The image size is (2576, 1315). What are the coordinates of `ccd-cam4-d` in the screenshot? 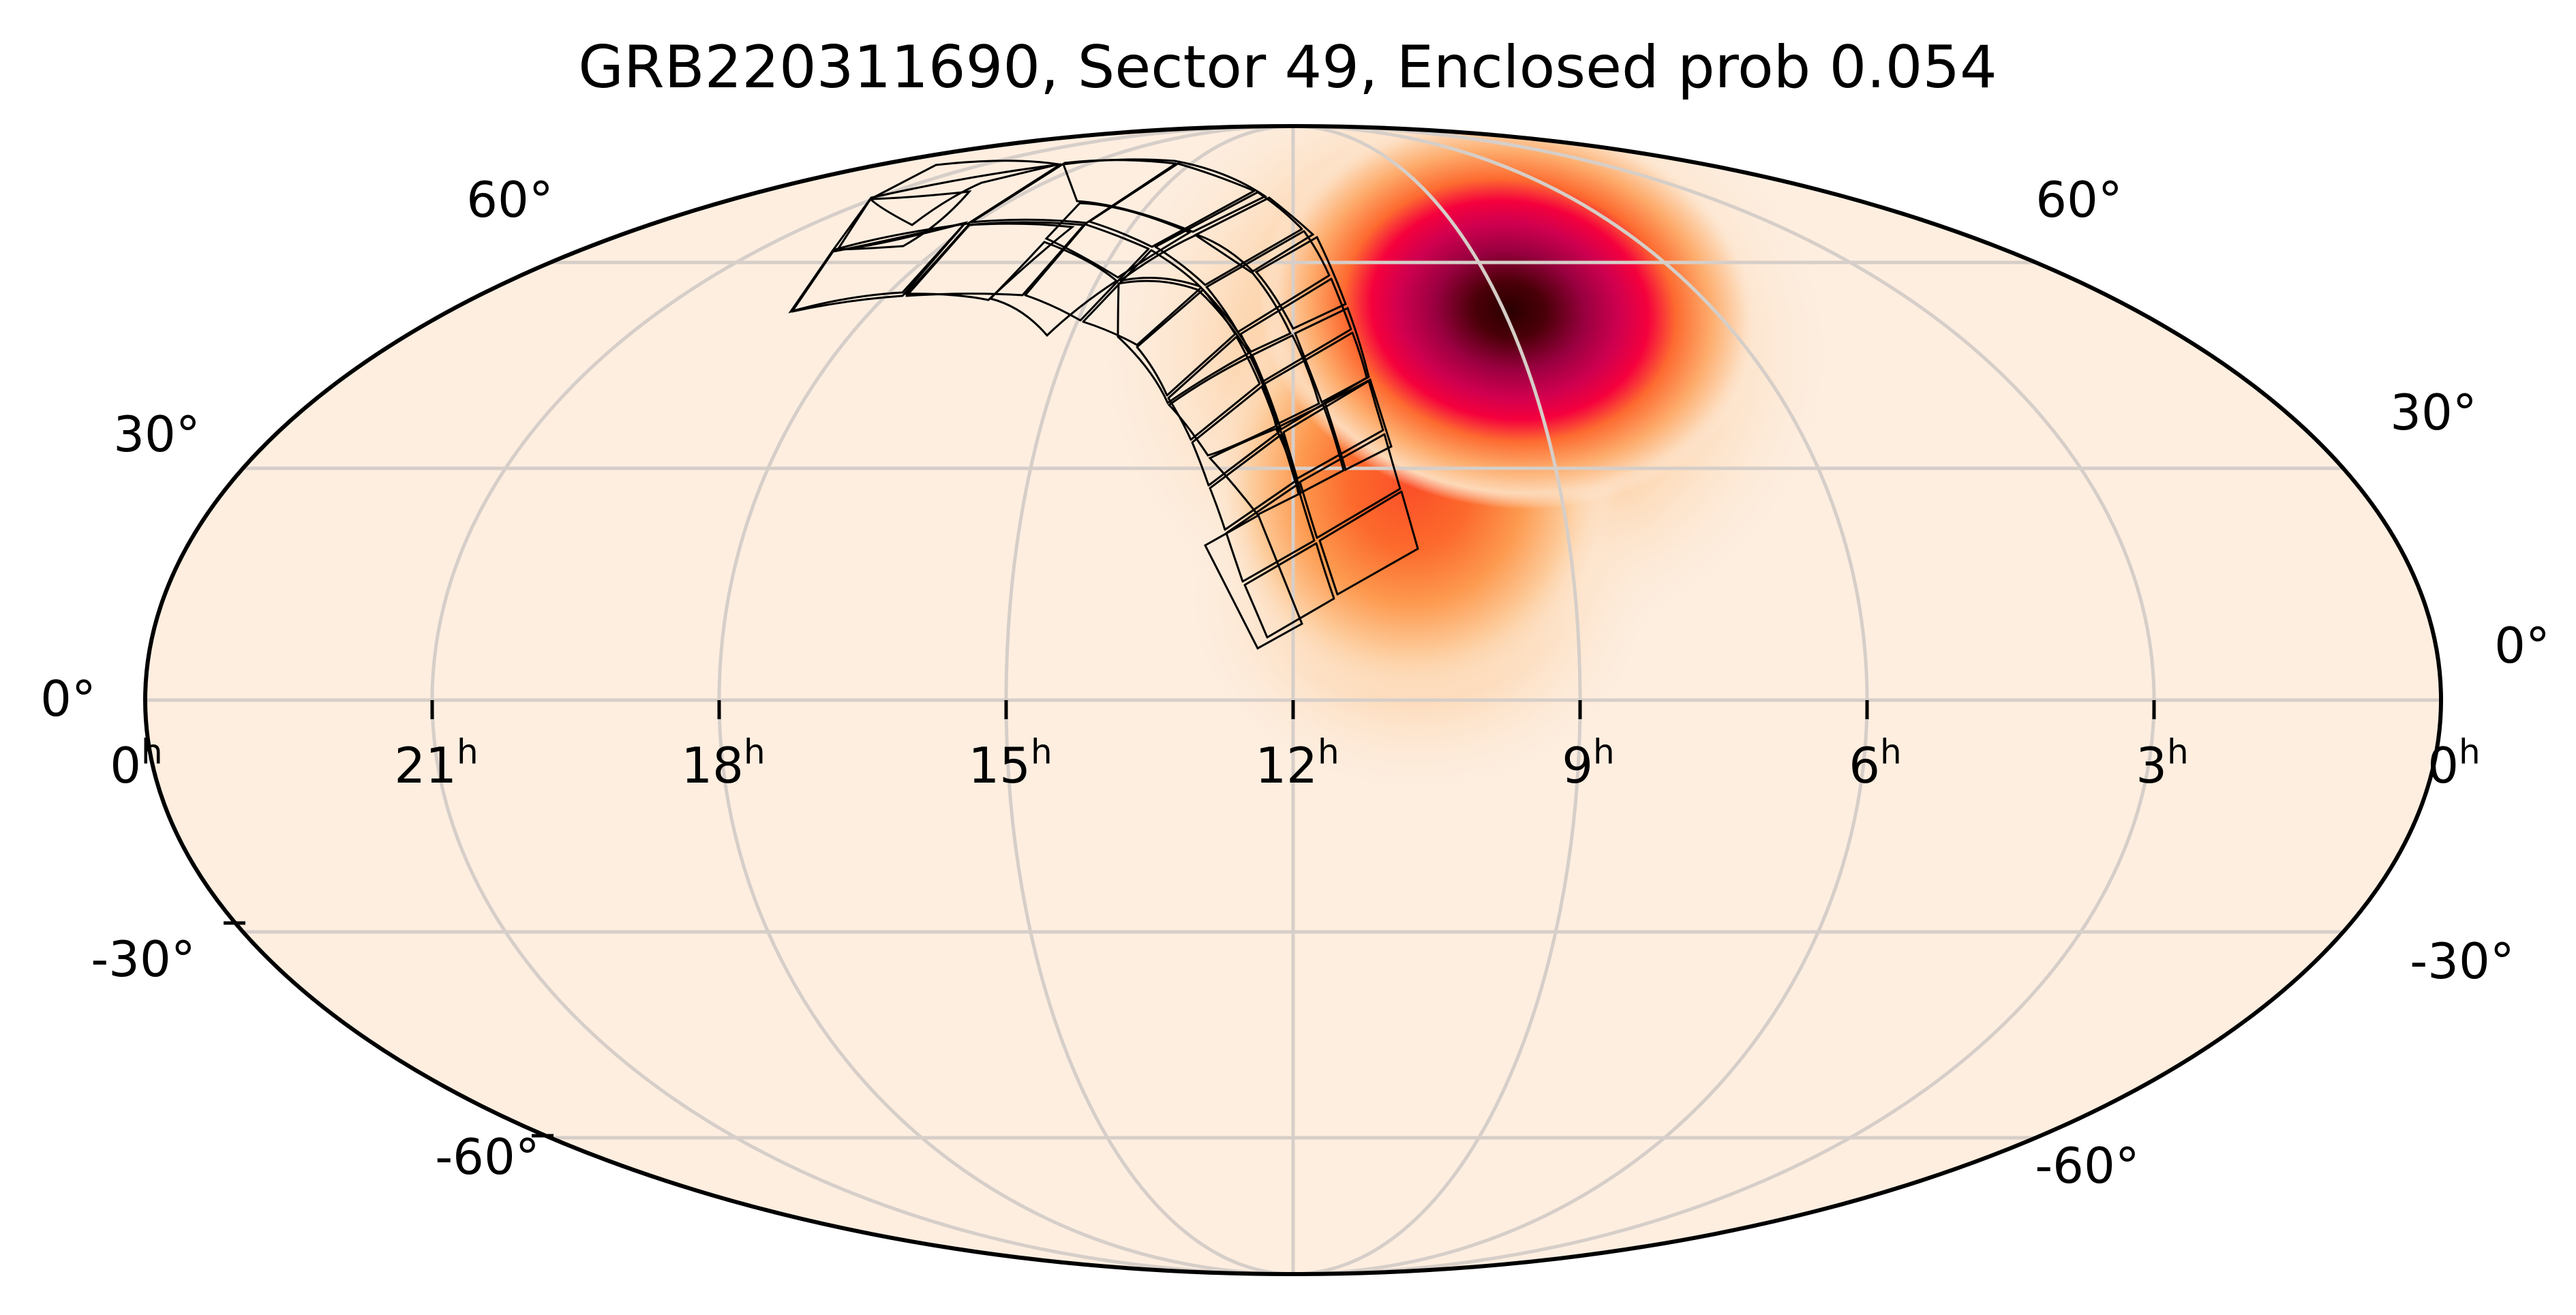 It's located at (990, 261).